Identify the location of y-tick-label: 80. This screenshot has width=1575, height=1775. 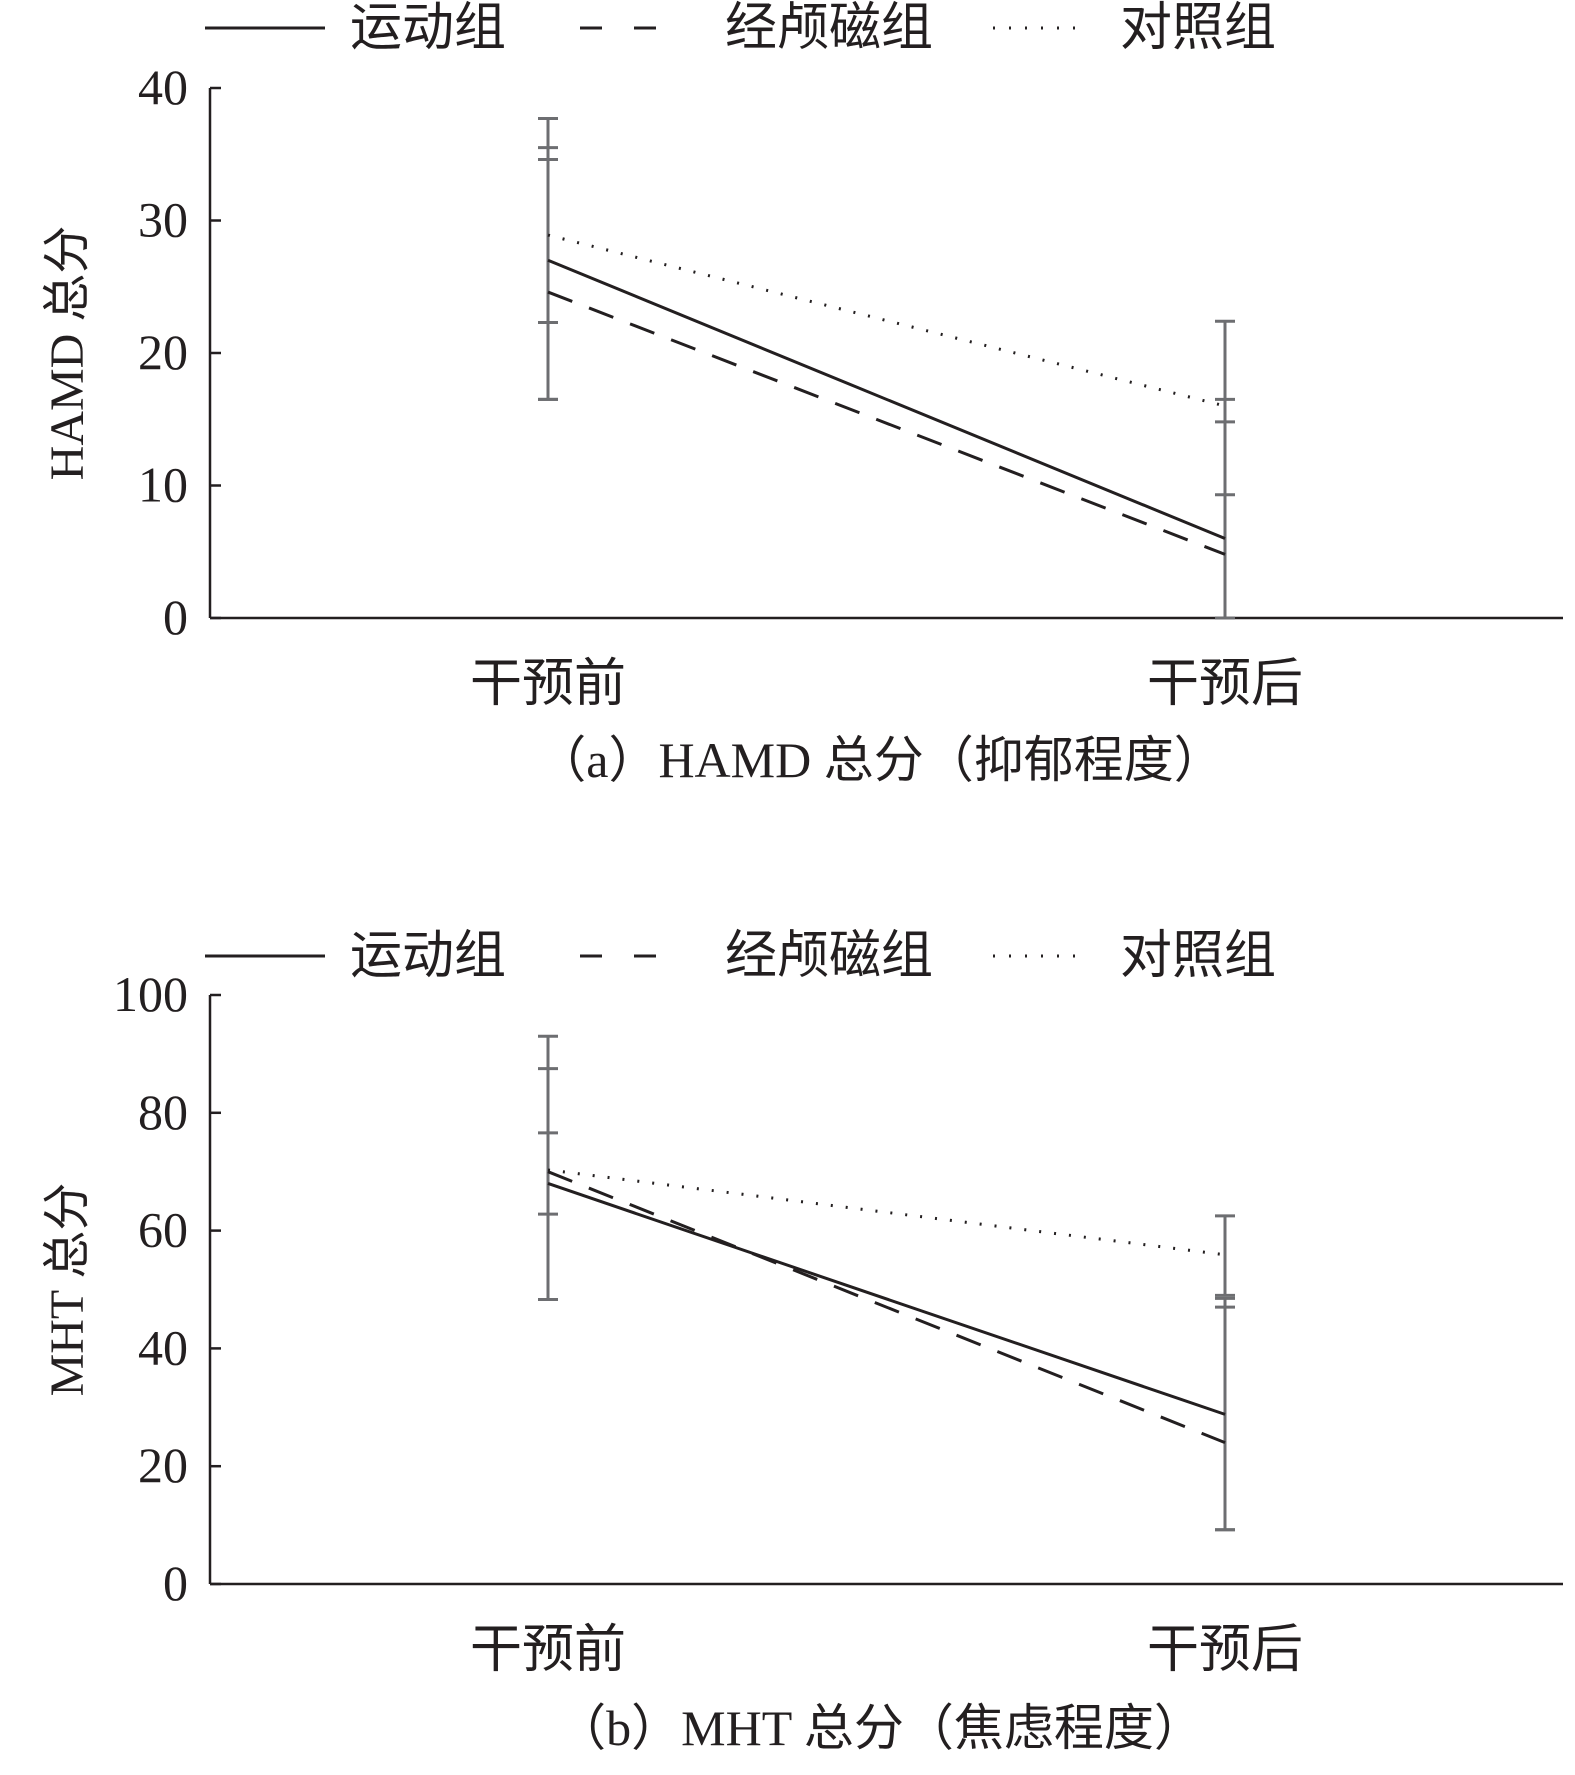
(163, 1112).